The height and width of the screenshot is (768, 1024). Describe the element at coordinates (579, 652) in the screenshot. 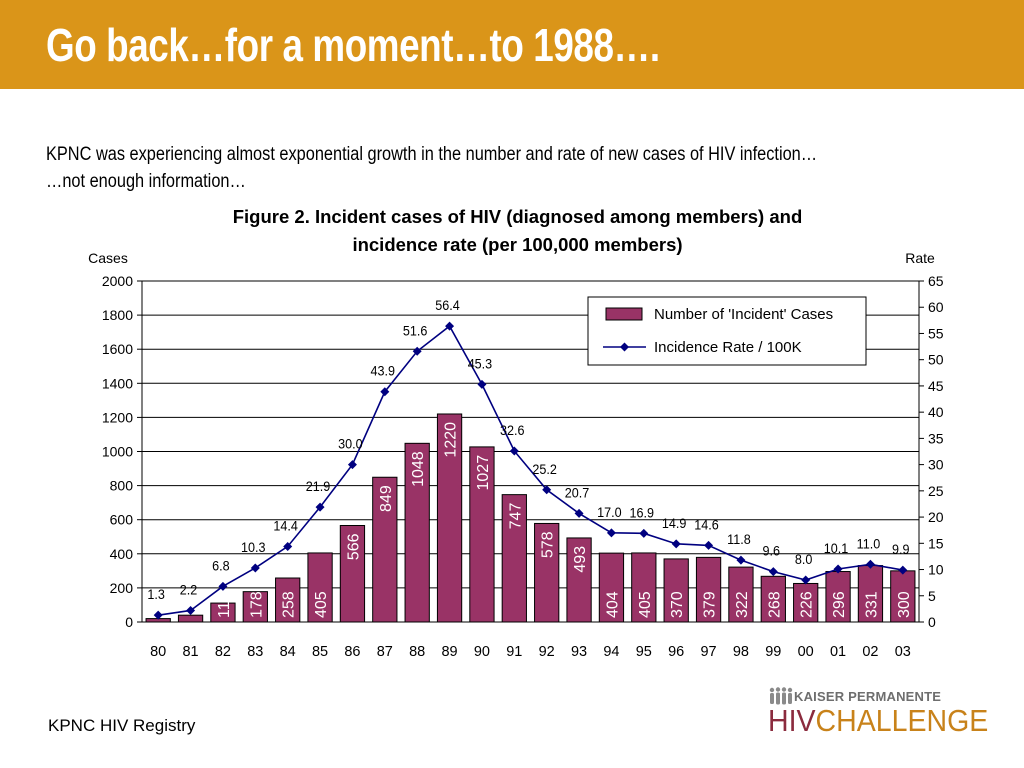

I see `x-tick-label: 93` at that location.